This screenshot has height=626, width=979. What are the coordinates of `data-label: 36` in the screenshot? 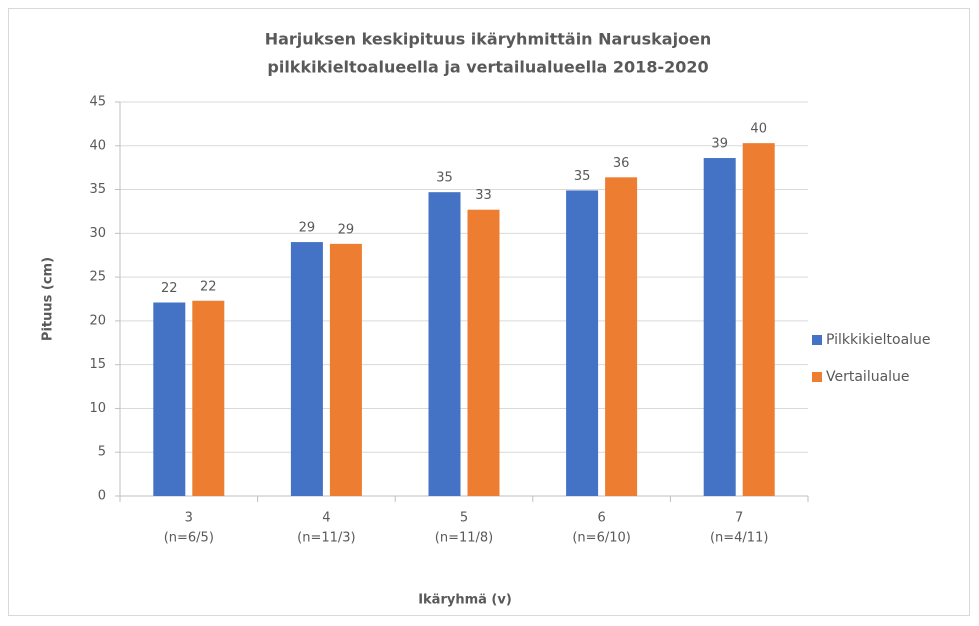 It's located at (621, 163).